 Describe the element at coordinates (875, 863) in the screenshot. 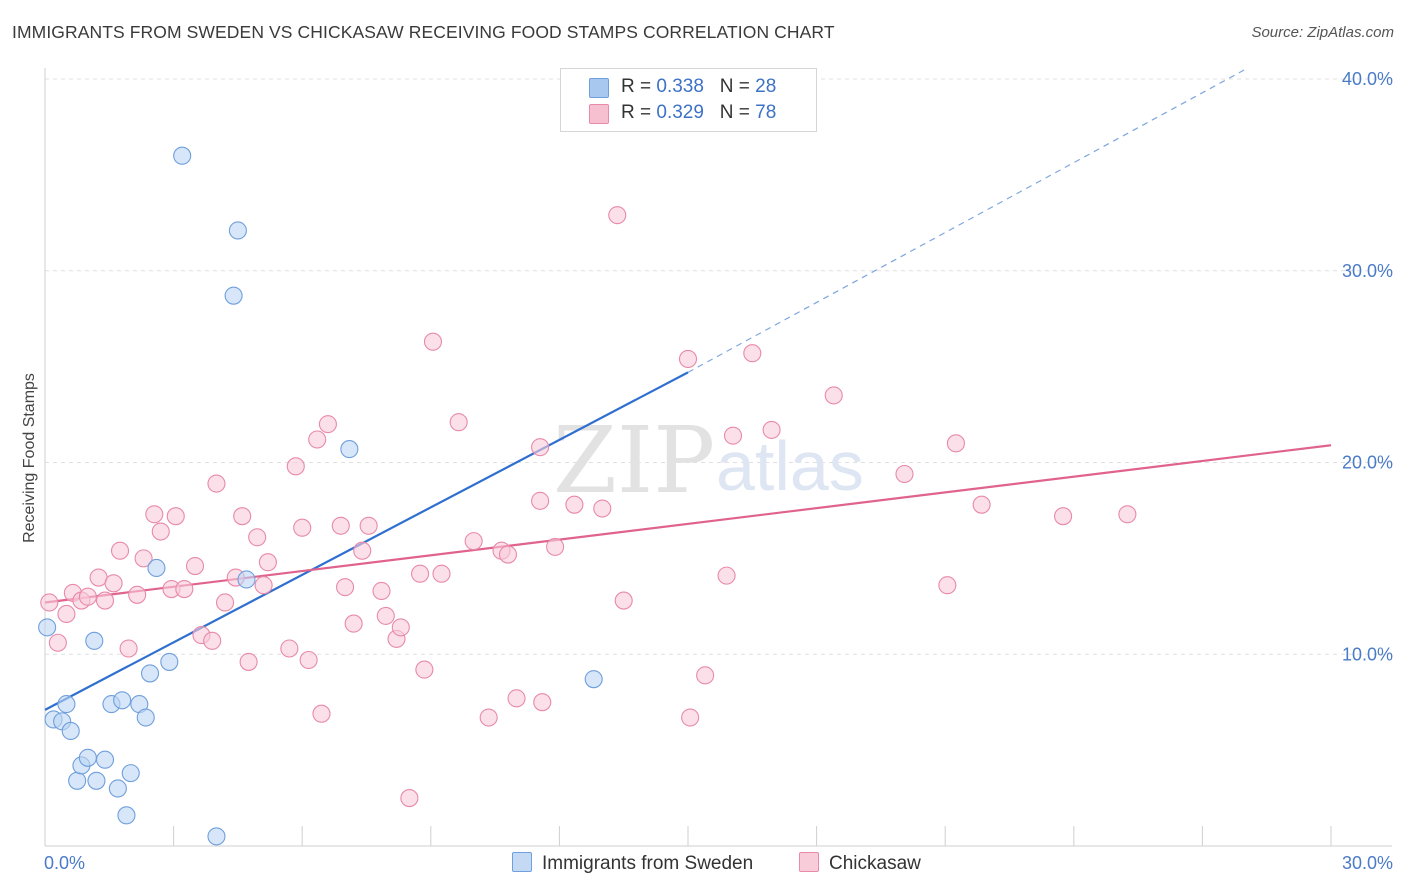

I see `series-label-chickasaw: Chickasaw` at that location.